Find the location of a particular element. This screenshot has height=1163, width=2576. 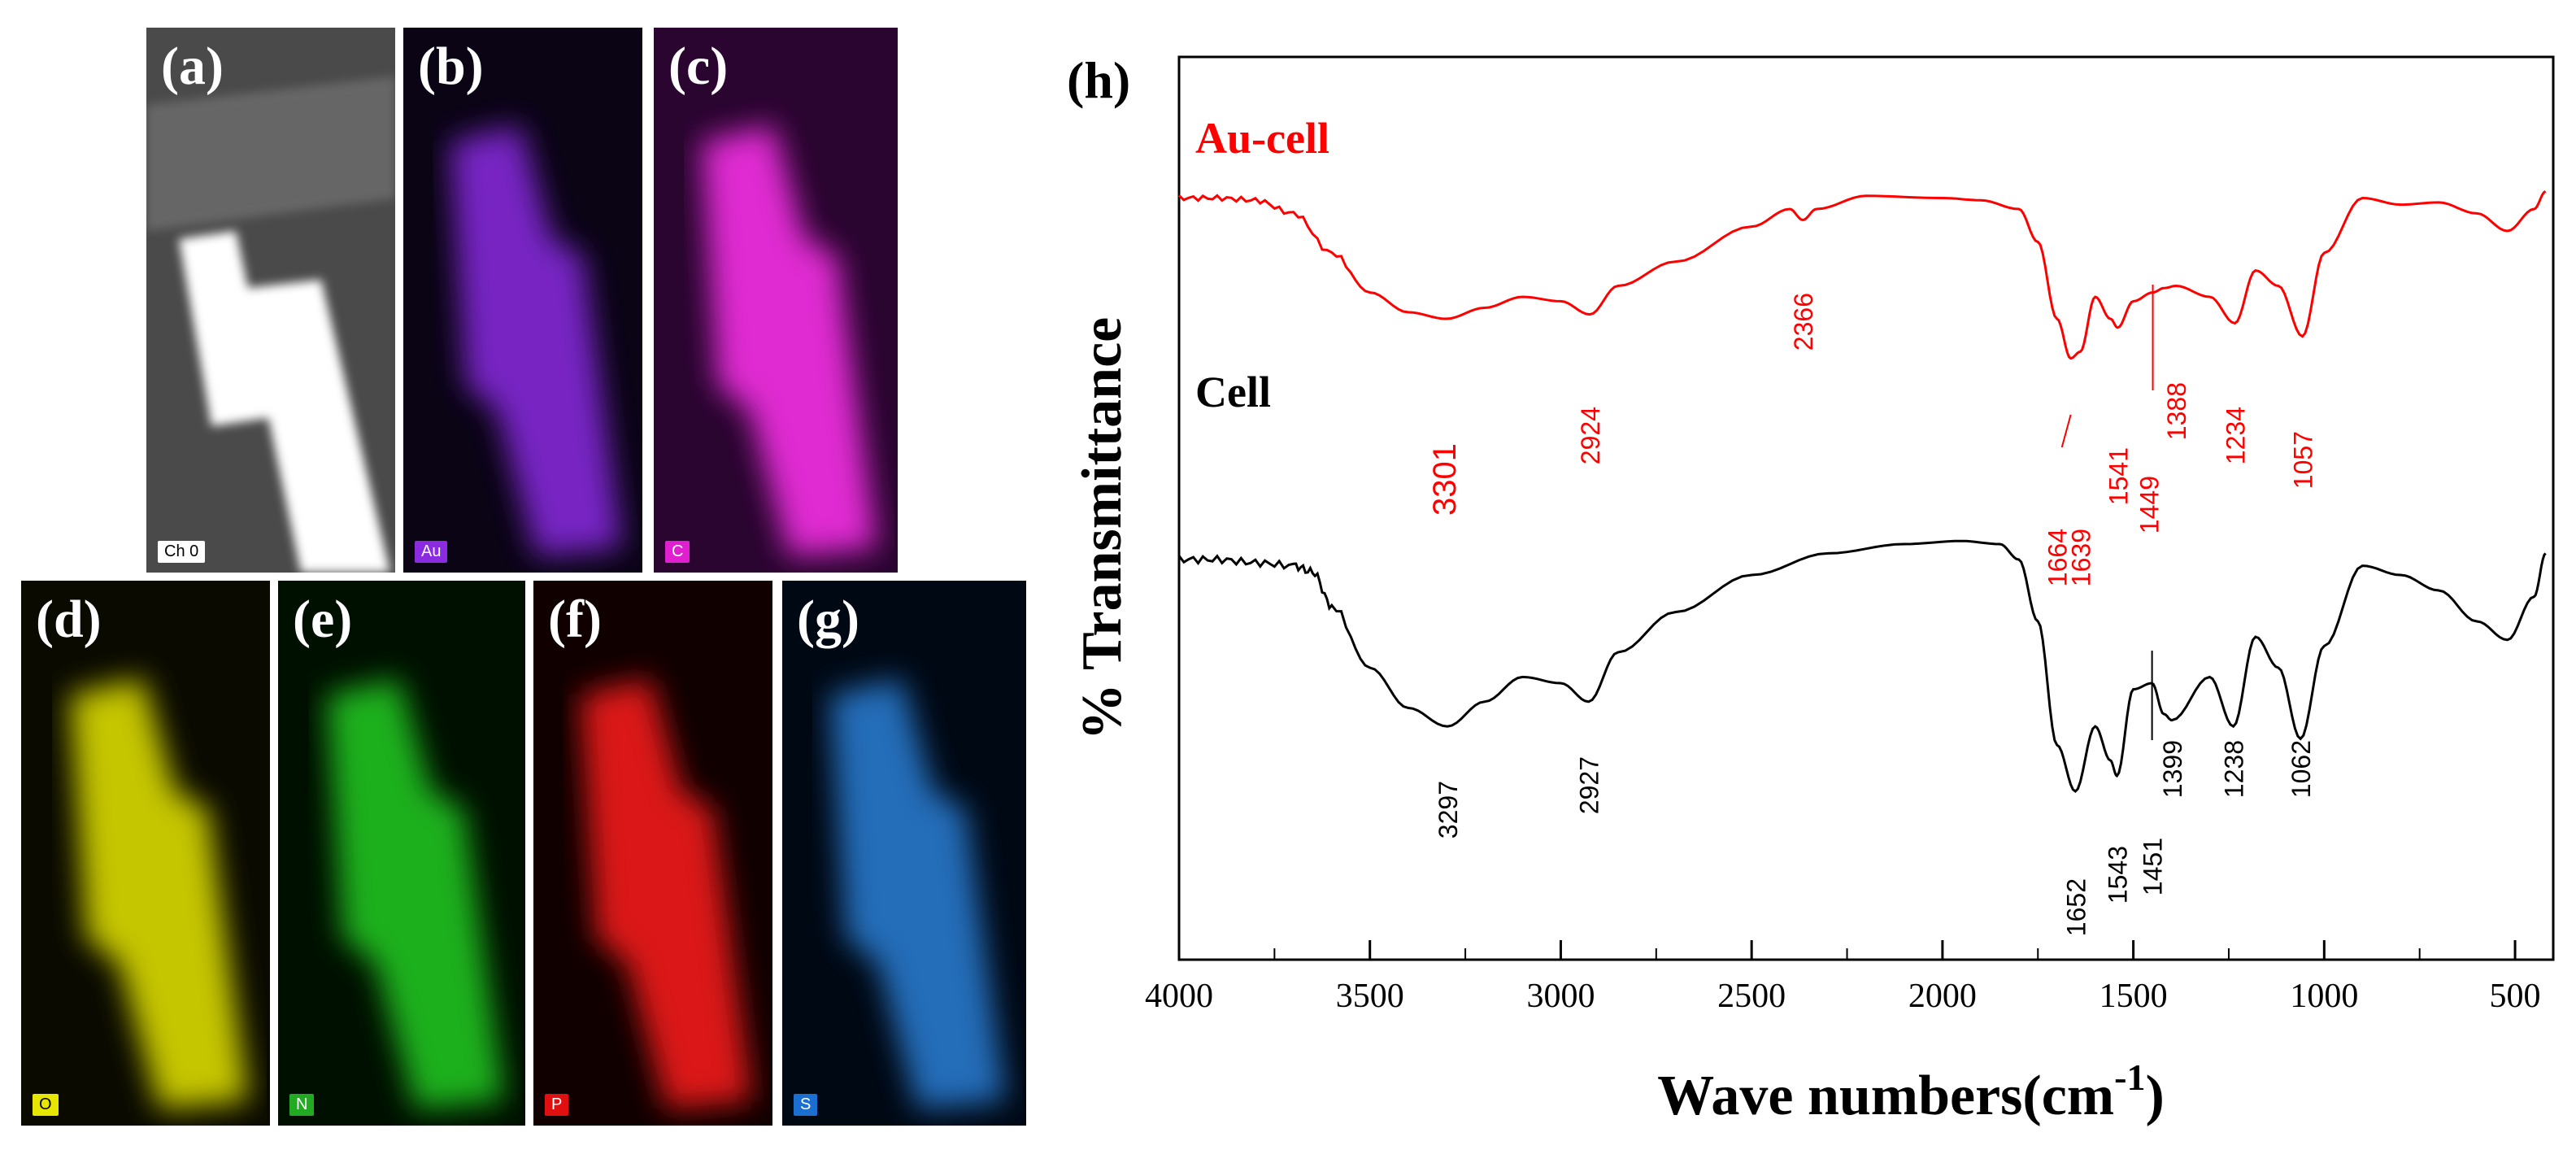

peak-label-black-3297: 3297 is located at coordinates (1449, 809).